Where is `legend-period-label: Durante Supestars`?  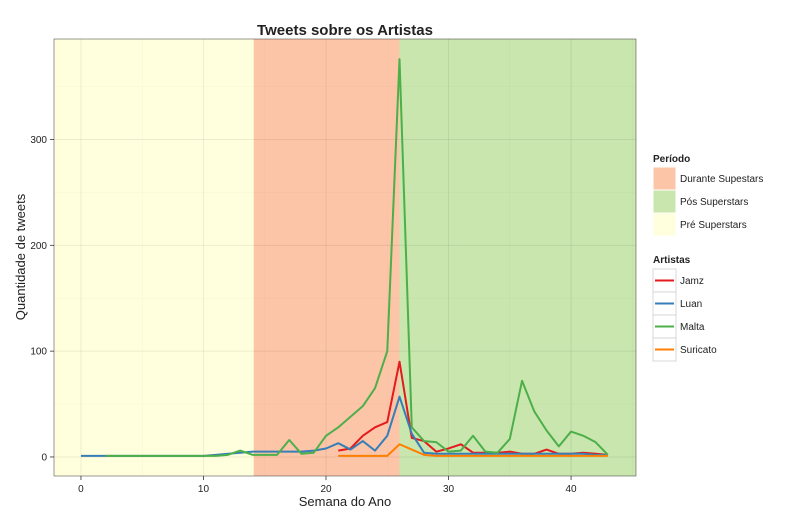 legend-period-label: Durante Supestars is located at coordinates (721, 179).